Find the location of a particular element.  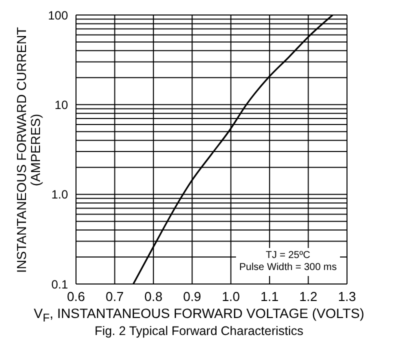

y-tick-label: 0.1 is located at coordinates (59, 284).